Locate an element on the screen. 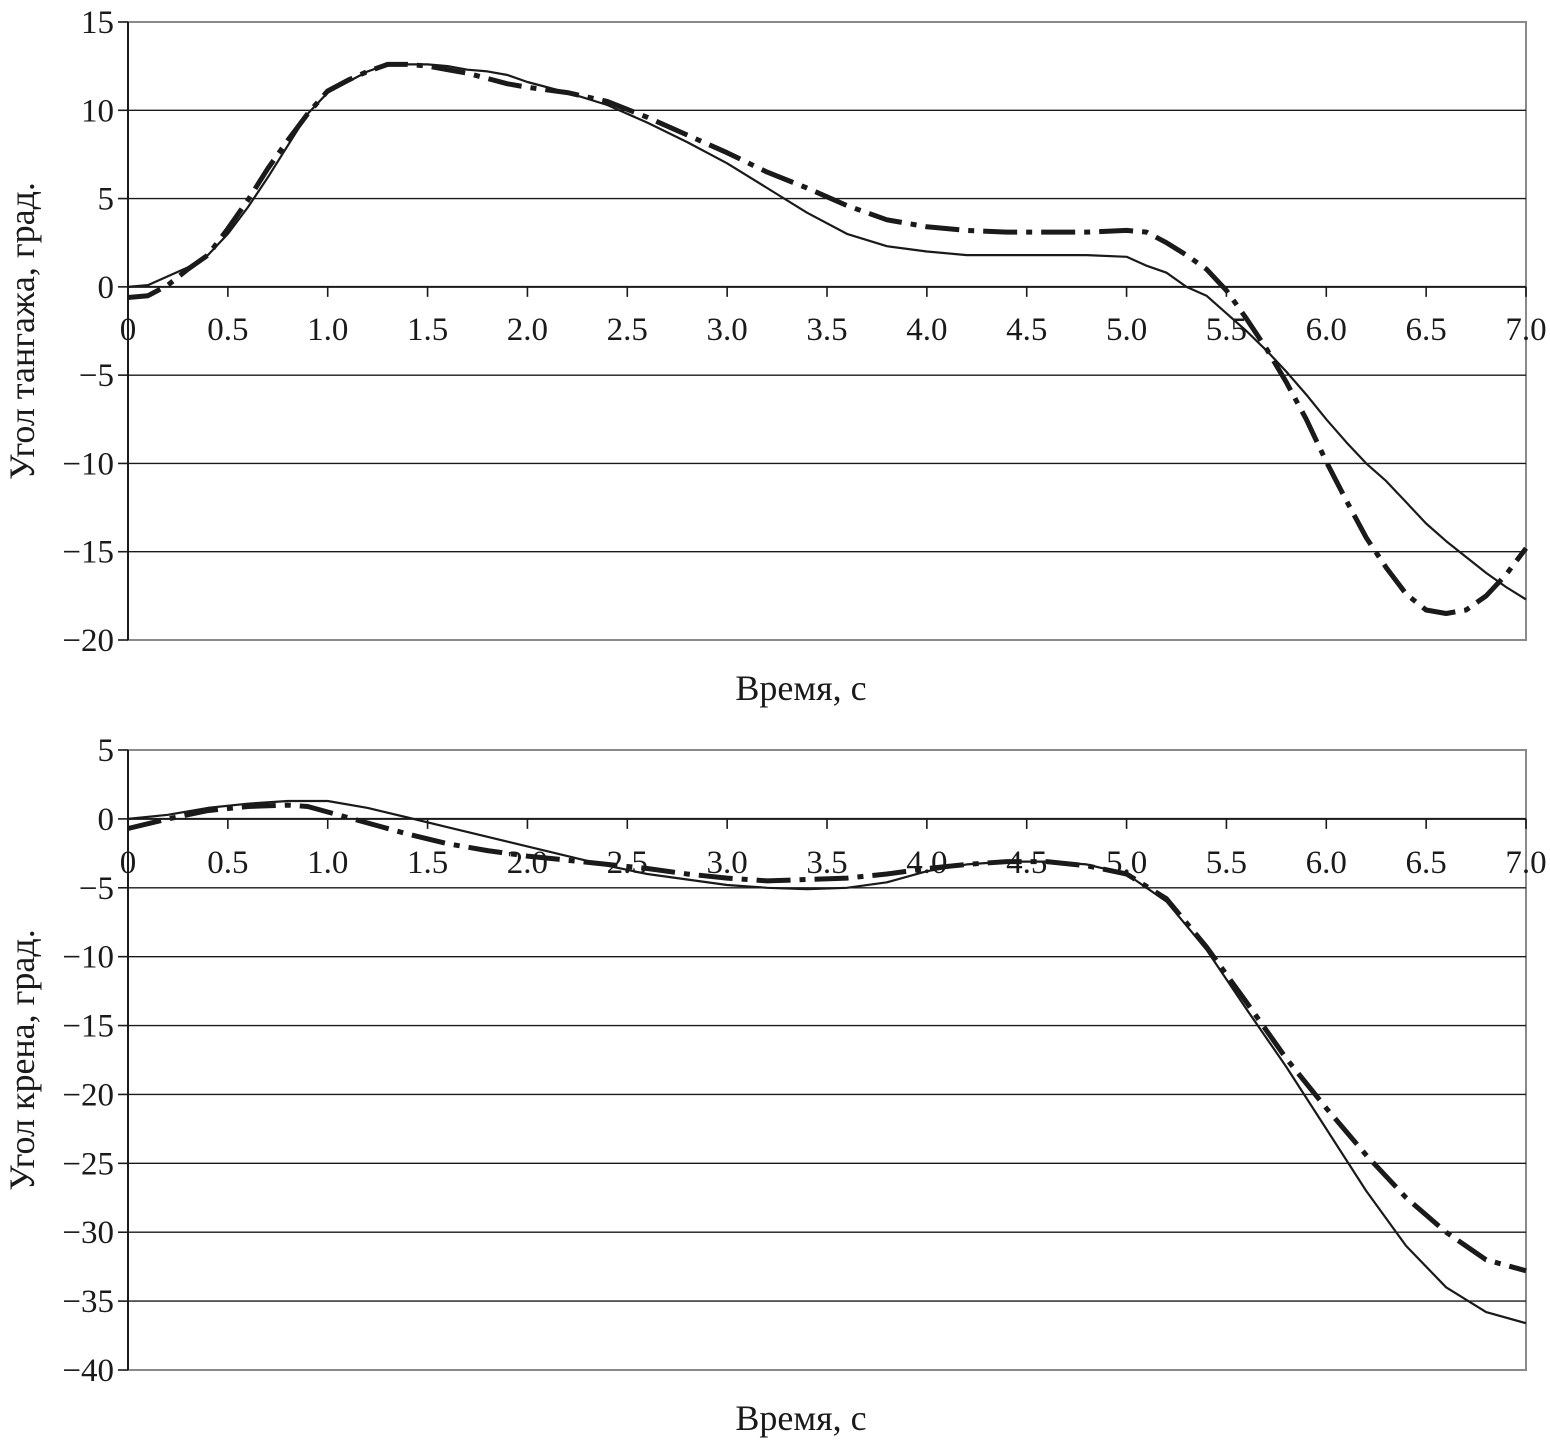 The height and width of the screenshot is (1448, 1550). chart1-y-tick-label: −15 is located at coordinates (88, 553).